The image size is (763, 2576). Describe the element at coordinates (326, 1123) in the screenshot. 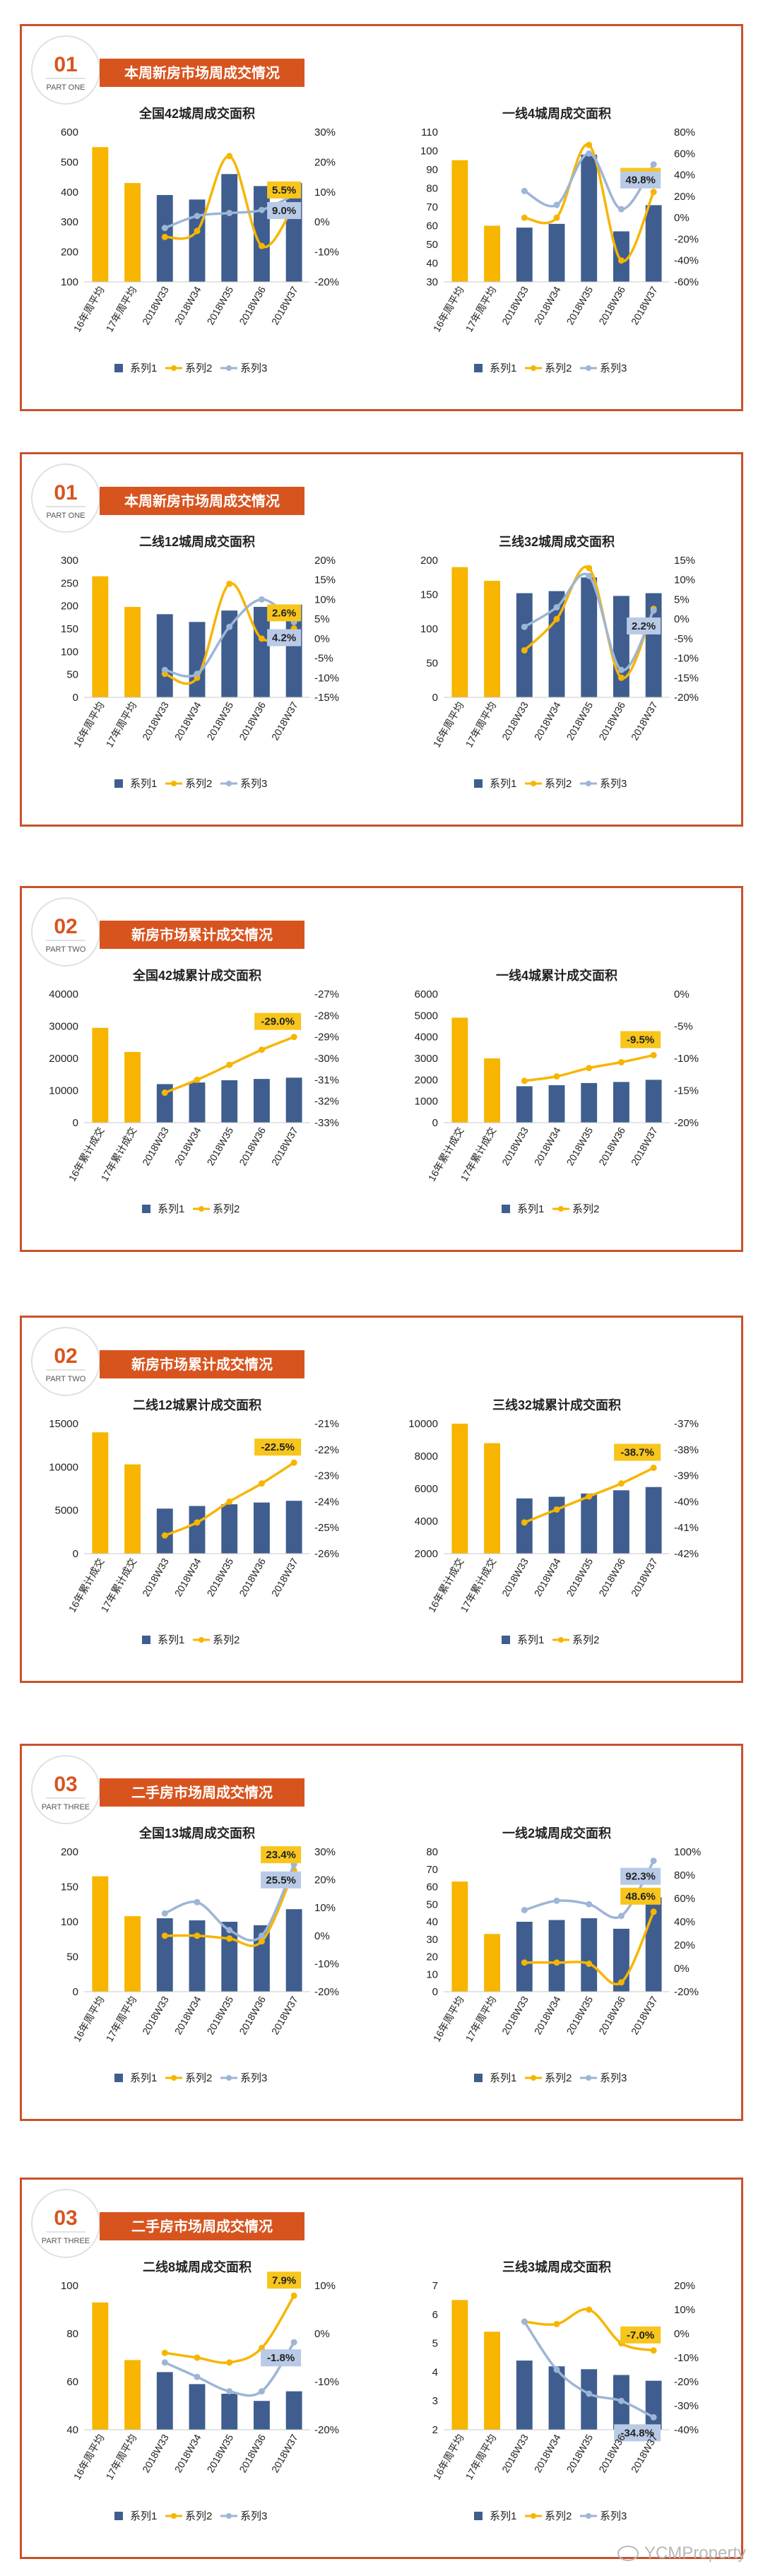

I see `right-axis-tick: -33%` at that location.